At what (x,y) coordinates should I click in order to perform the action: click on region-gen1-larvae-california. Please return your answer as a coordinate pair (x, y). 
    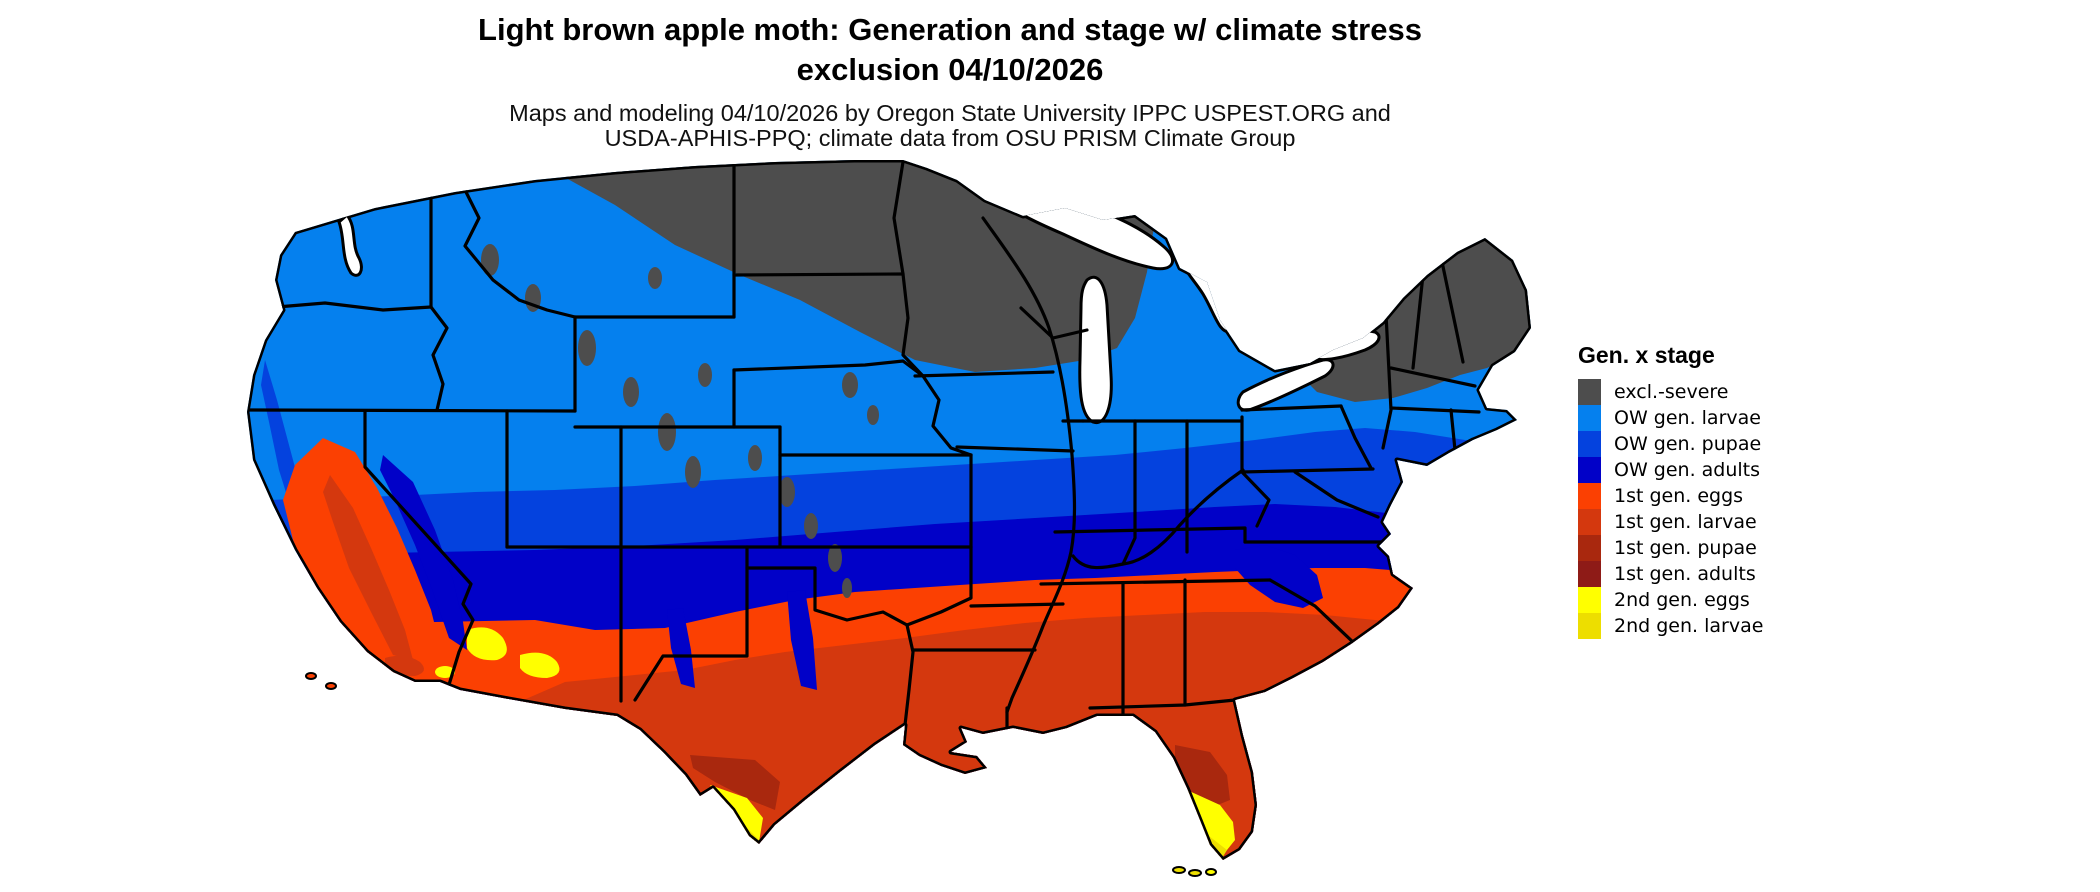
    Looking at the image, I should click on (368, 567).